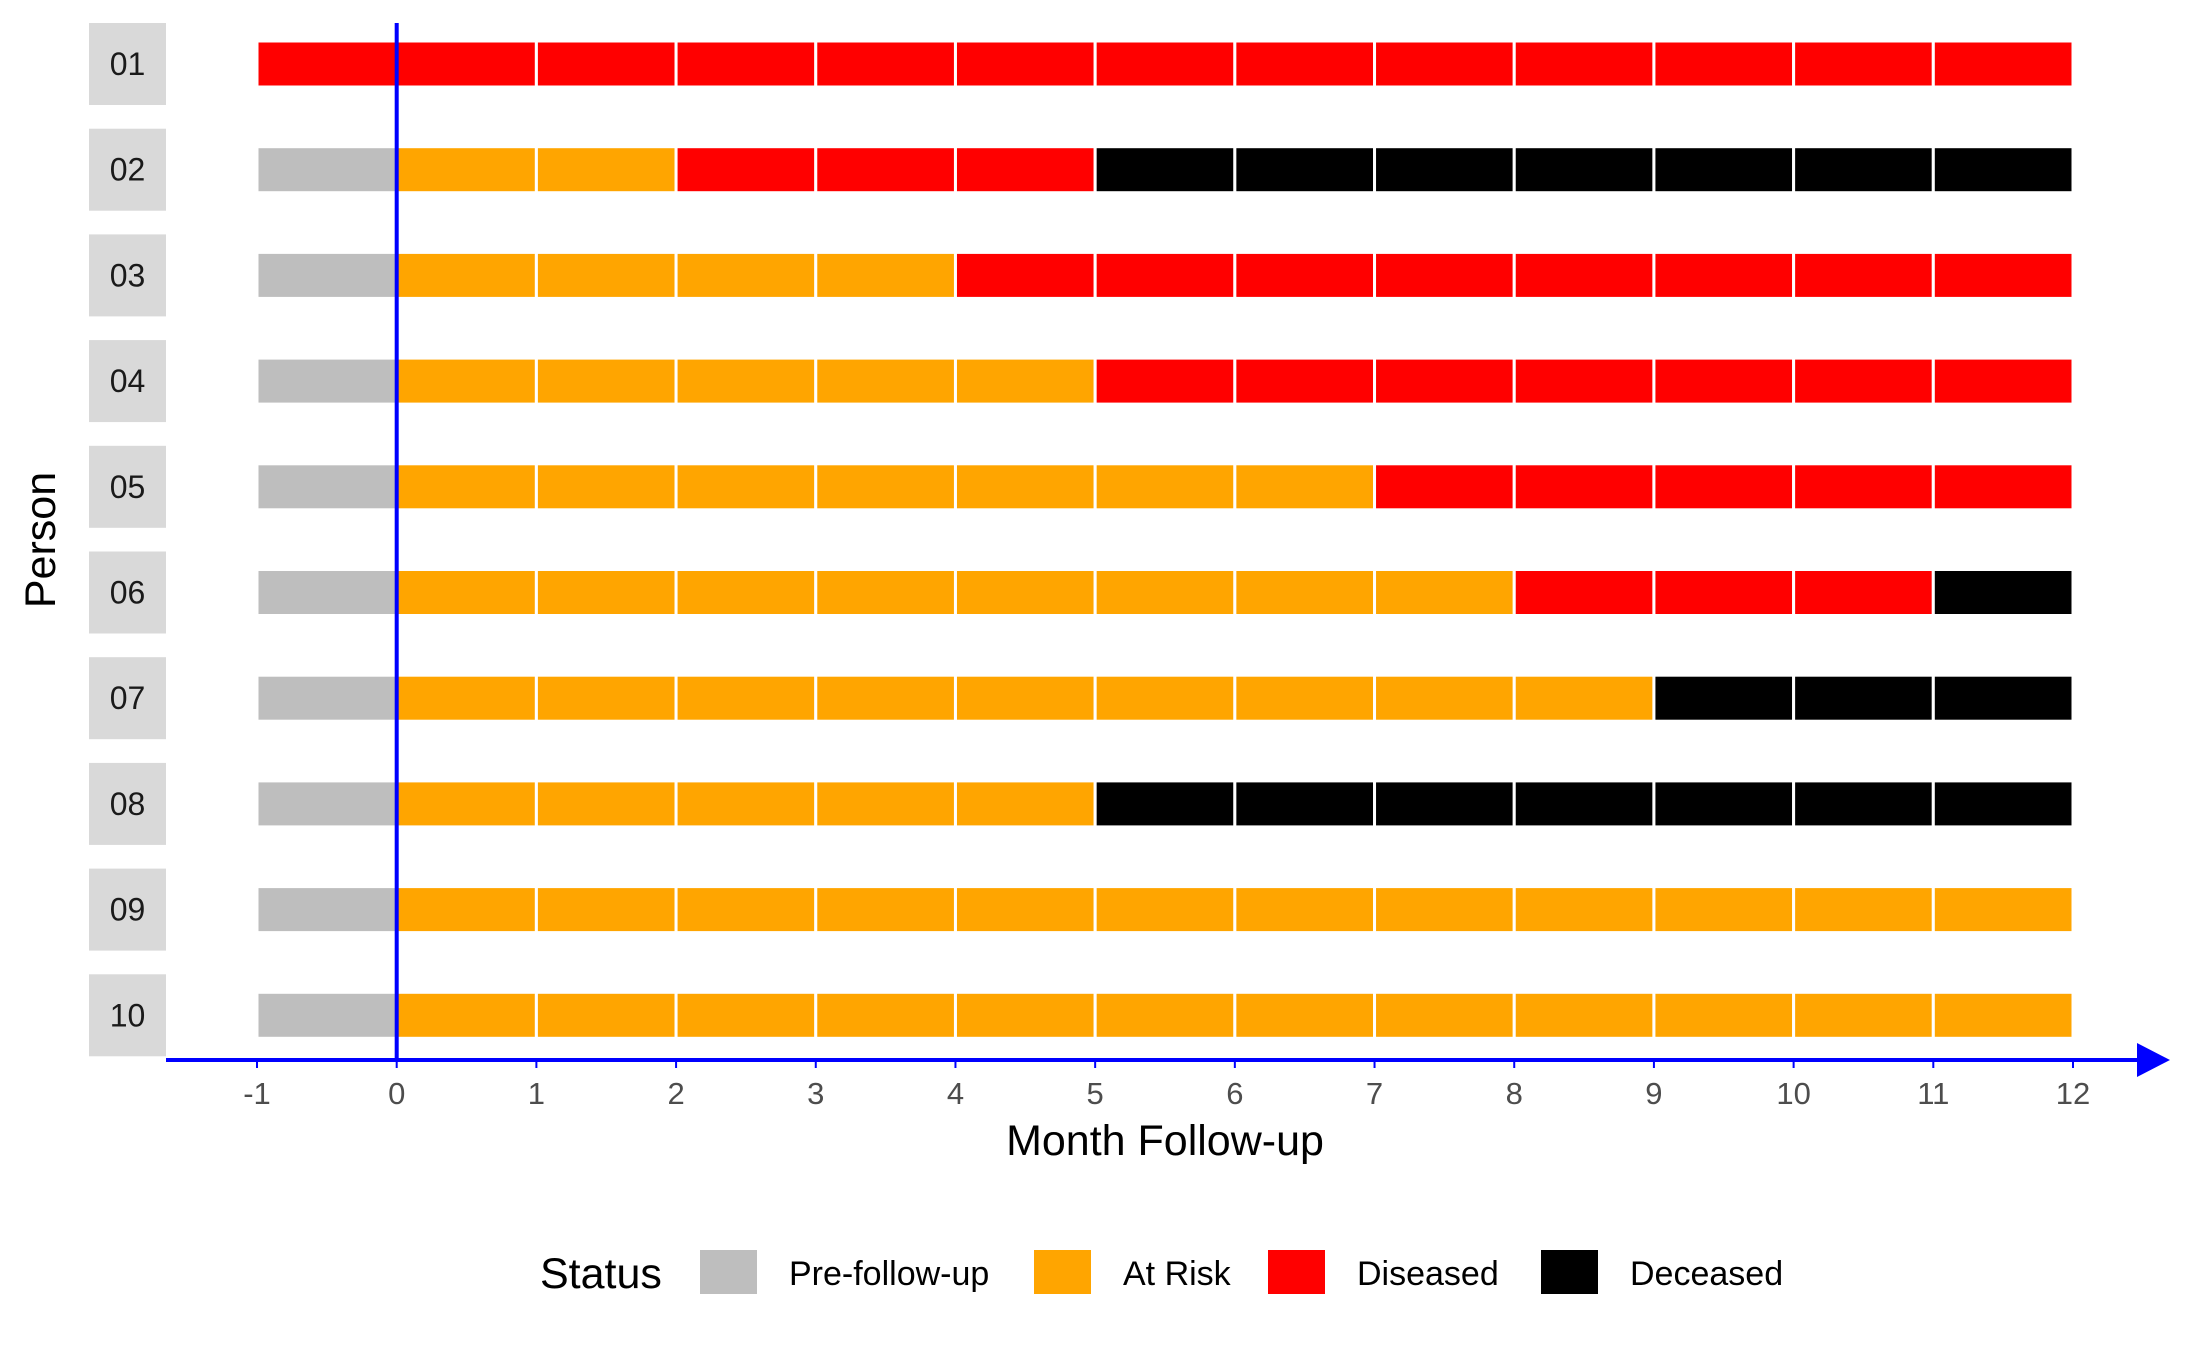  I want to click on x-tick-label: -1, so click(257, 1093).